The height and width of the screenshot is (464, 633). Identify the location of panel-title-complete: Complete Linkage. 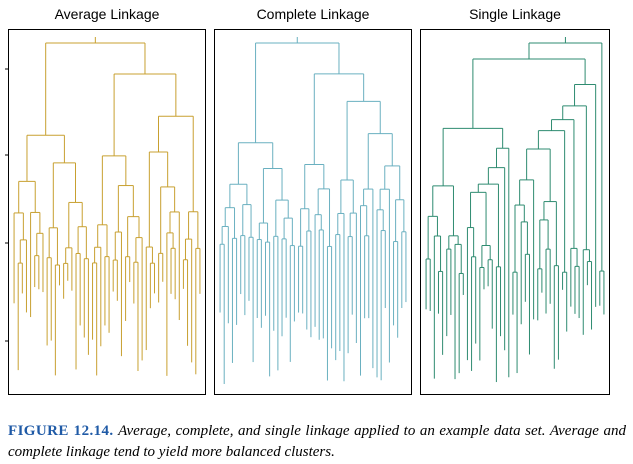
(313, 14).